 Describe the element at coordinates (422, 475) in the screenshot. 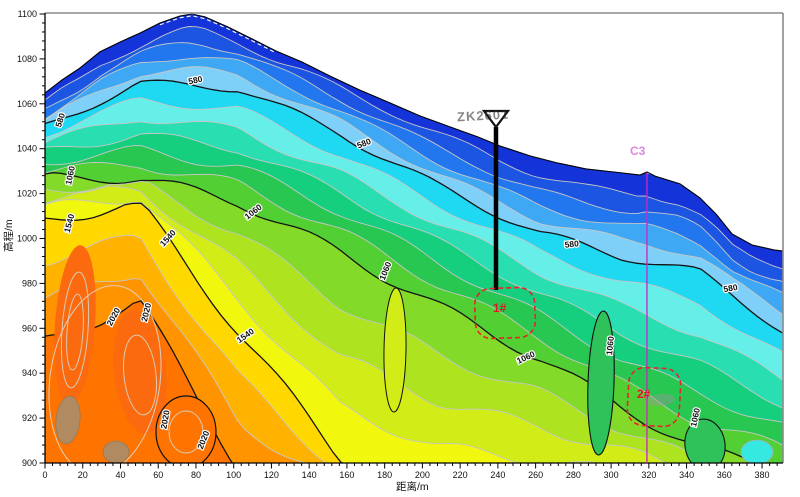

I see `x-tick-label: 200` at that location.